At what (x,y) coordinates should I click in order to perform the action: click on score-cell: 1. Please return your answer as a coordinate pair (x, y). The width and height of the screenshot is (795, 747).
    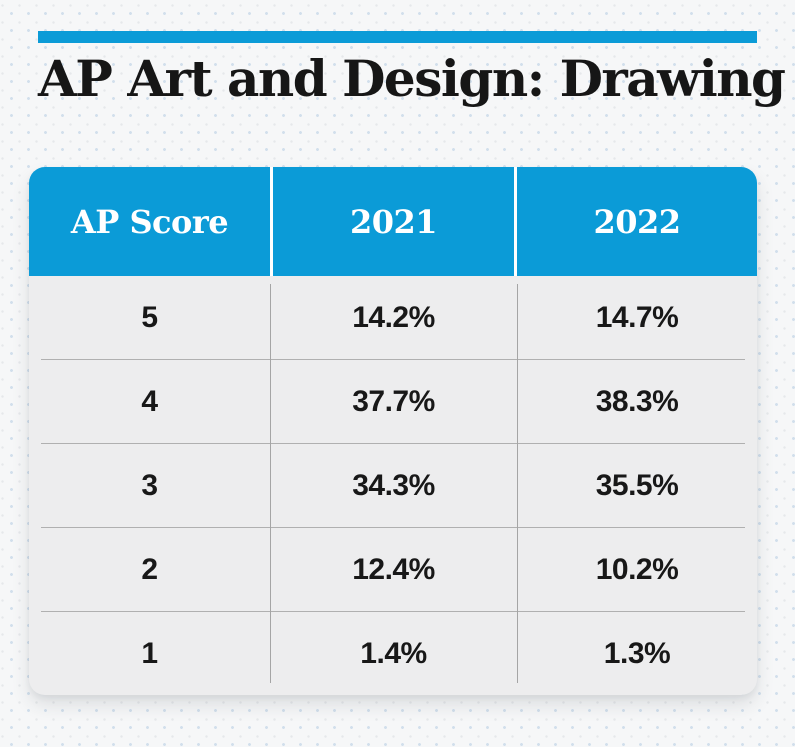
    Looking at the image, I should click on (149, 653).